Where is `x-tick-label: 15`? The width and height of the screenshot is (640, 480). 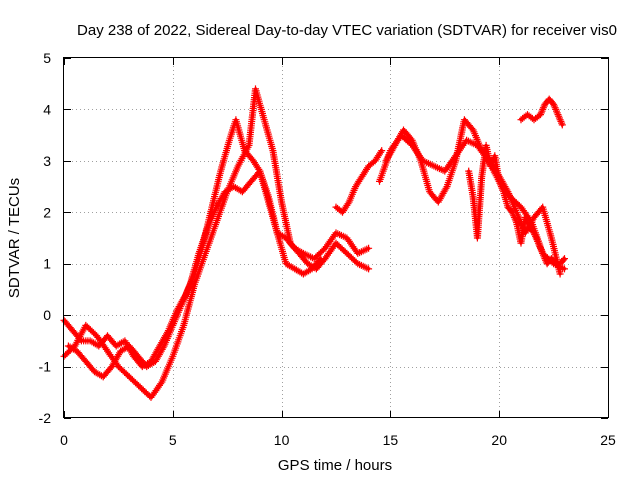
x-tick-label: 15 is located at coordinates (391, 440).